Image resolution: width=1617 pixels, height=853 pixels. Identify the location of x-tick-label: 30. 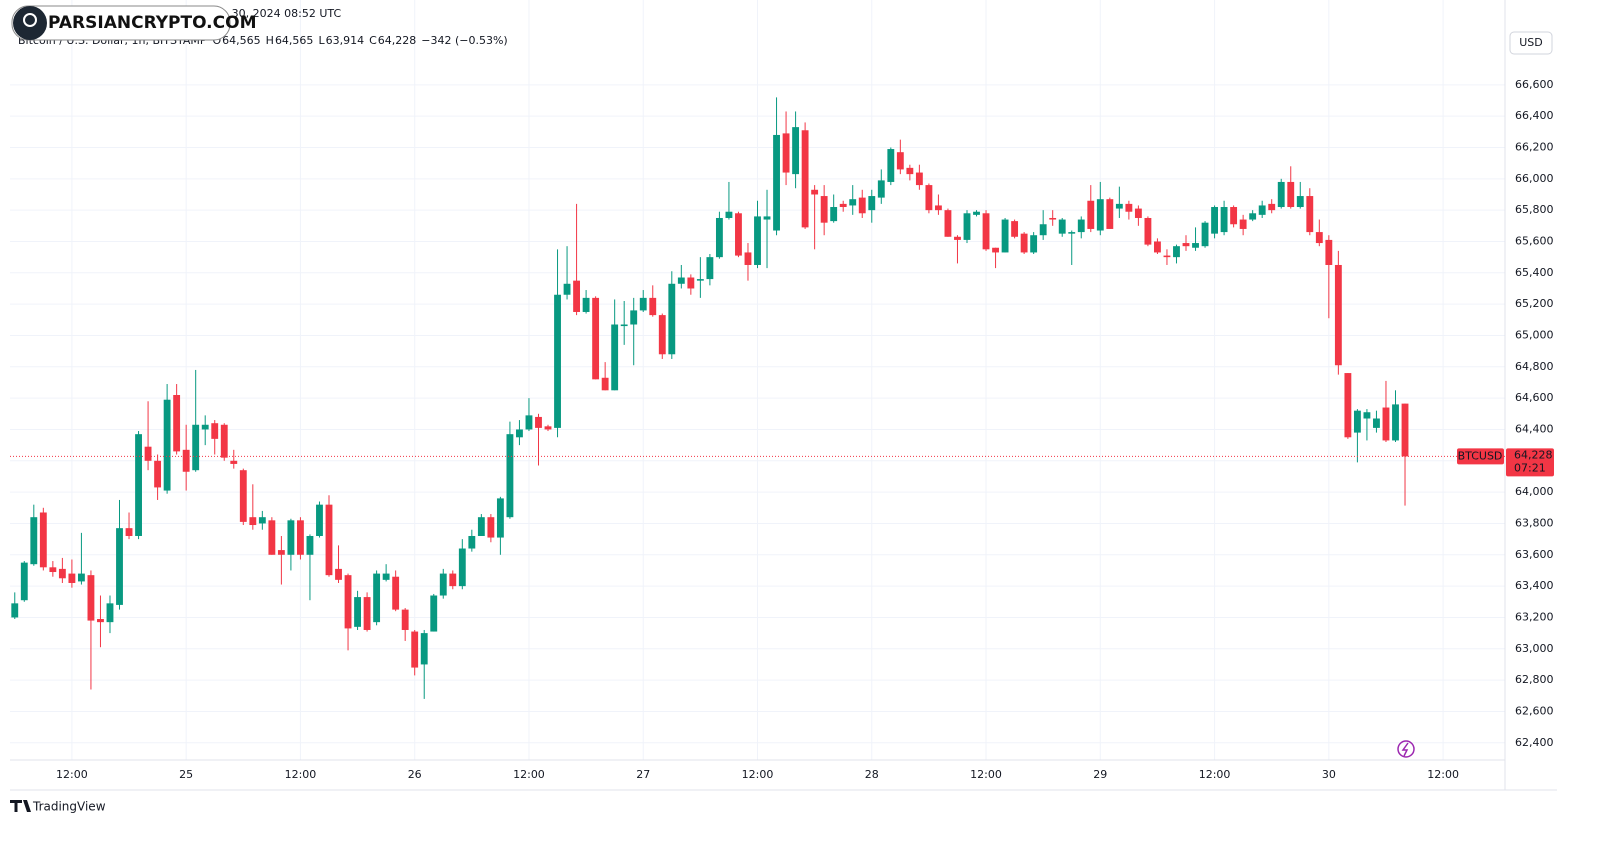
(1329, 774).